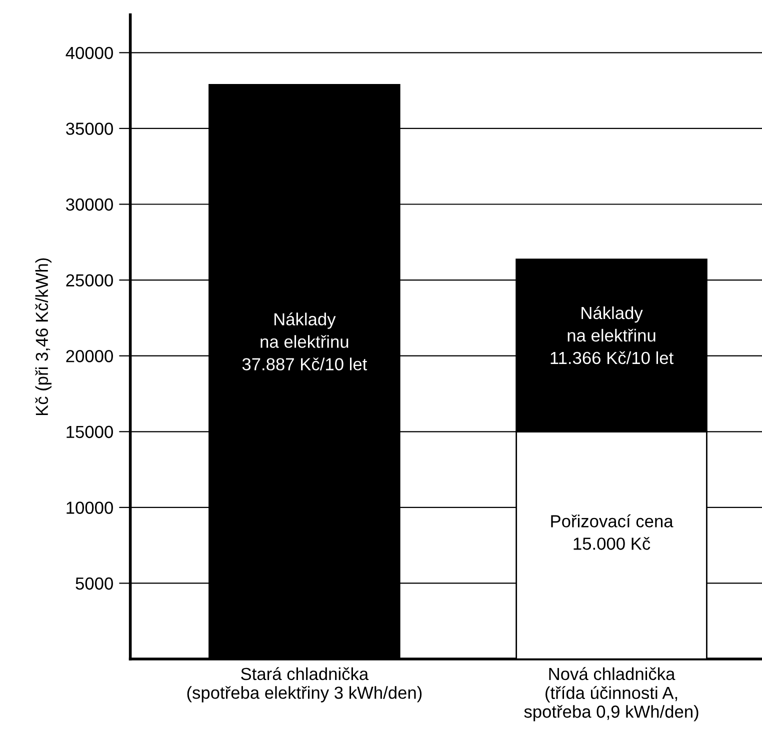  I want to click on y-tick-label: 35000, so click(89, 128).